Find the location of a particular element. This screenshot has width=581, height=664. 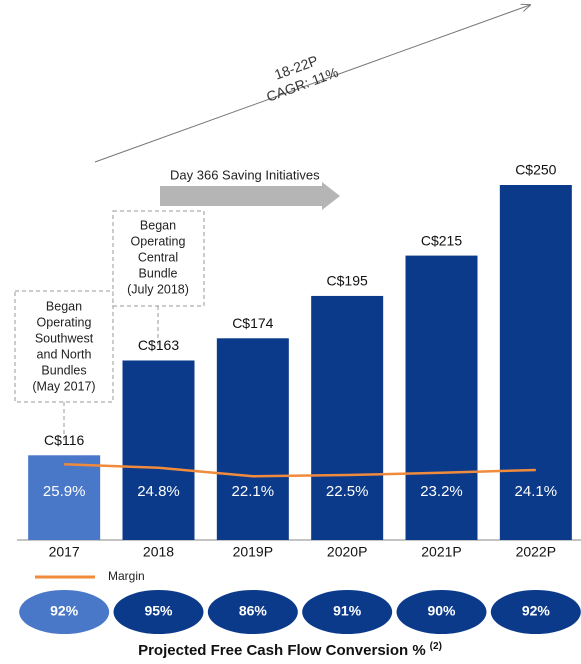

annotation-text: Bundles is located at coordinates (63, 370).